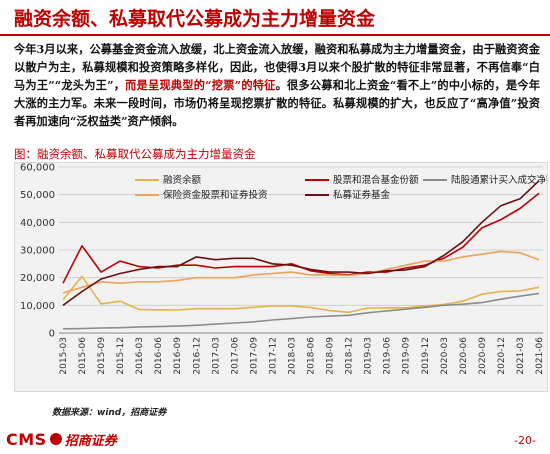 This screenshot has height=454, width=550. What do you see at coordinates (275, 35) in the screenshot?
I see `title-divider` at bounding box center [275, 35].